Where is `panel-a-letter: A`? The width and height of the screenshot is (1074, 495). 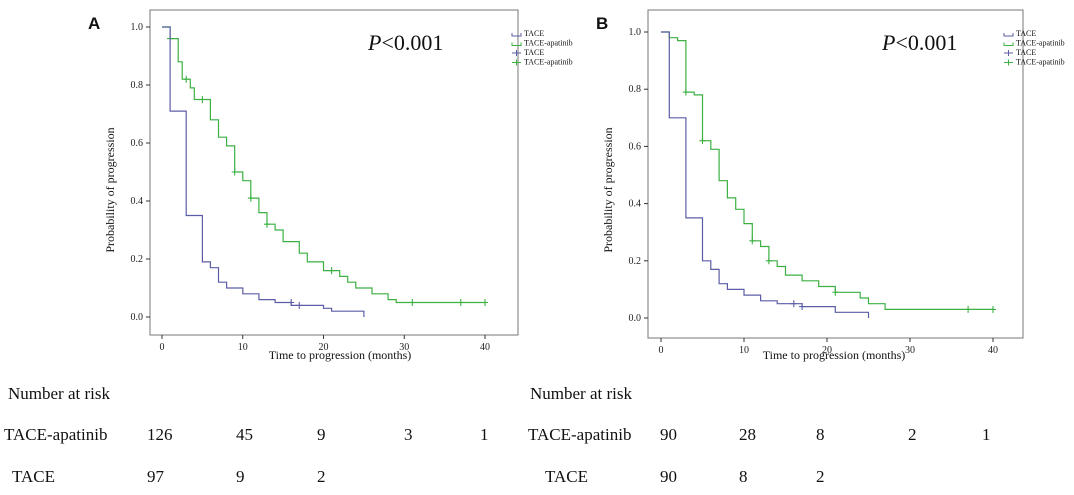
panel-a-letter: A is located at coordinates (94, 23).